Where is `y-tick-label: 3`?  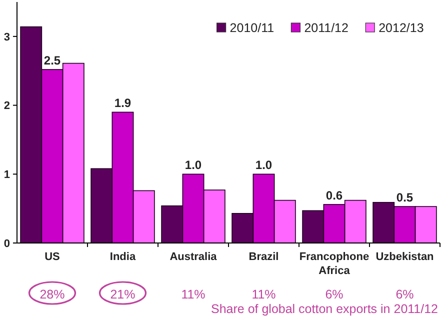 y-tick-label: 3 is located at coordinates (7, 37).